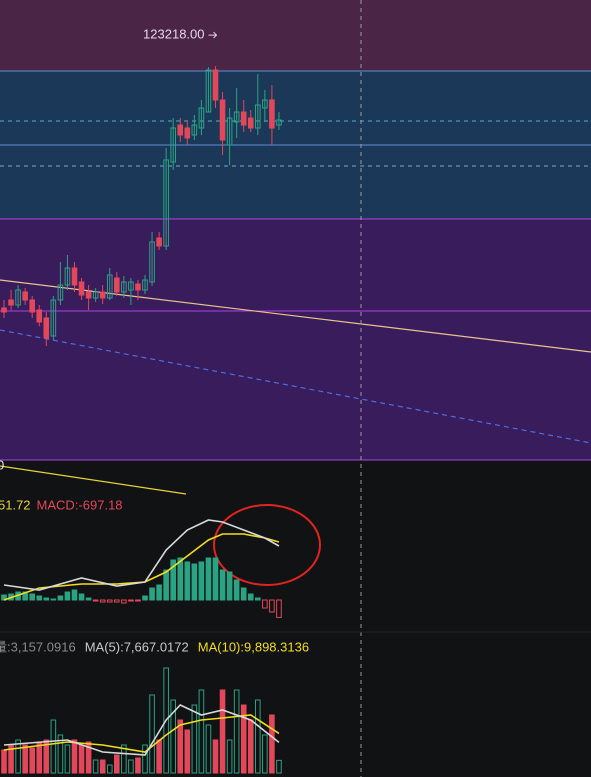  I want to click on ma10-line, so click(141, 733).